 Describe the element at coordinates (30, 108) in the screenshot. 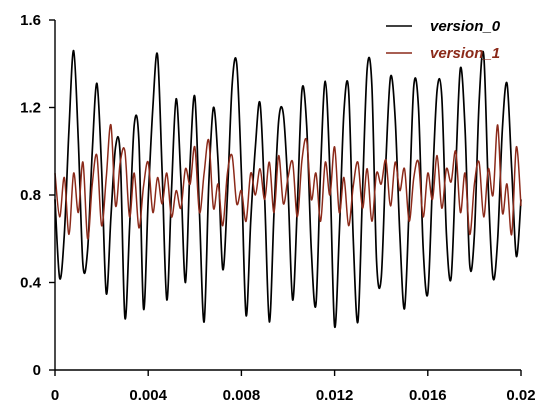

I see `y-tick-label: 1.2` at that location.